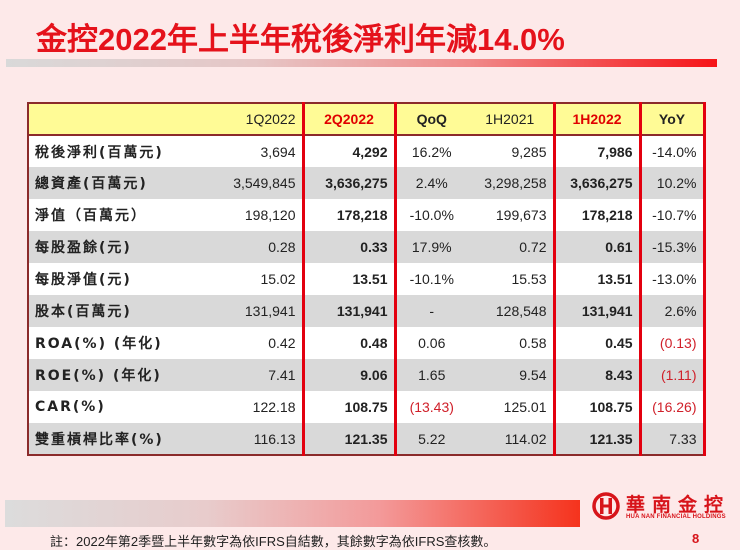 Image resolution: width=740 pixels, height=550 pixels. I want to click on row-label: 稅後淨利(百萬元), so click(109, 151).